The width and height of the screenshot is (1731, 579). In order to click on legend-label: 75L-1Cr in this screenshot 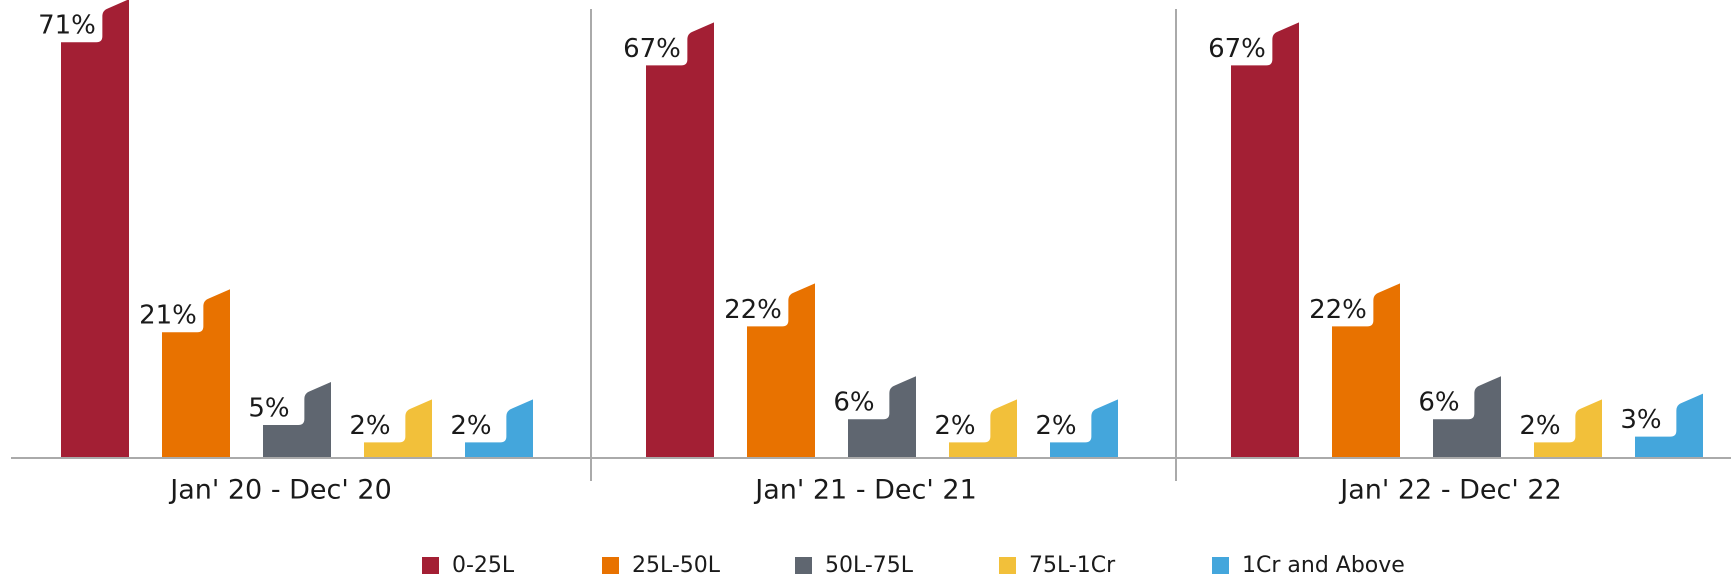, I will do `click(1072, 565)`.